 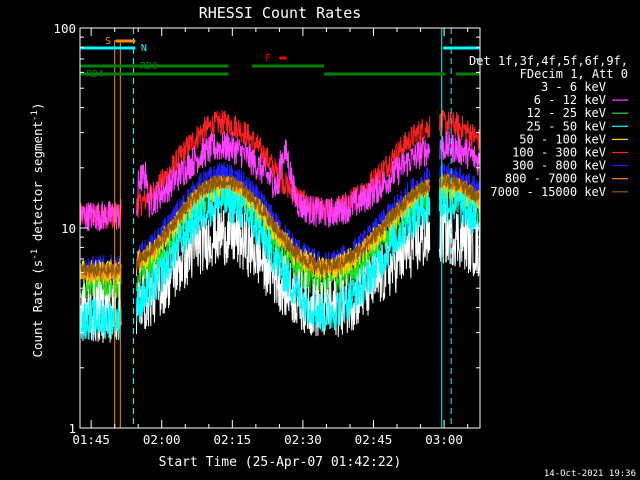 I want to click on legend-label-0: 3 - 6 keV, so click(x=573, y=87).